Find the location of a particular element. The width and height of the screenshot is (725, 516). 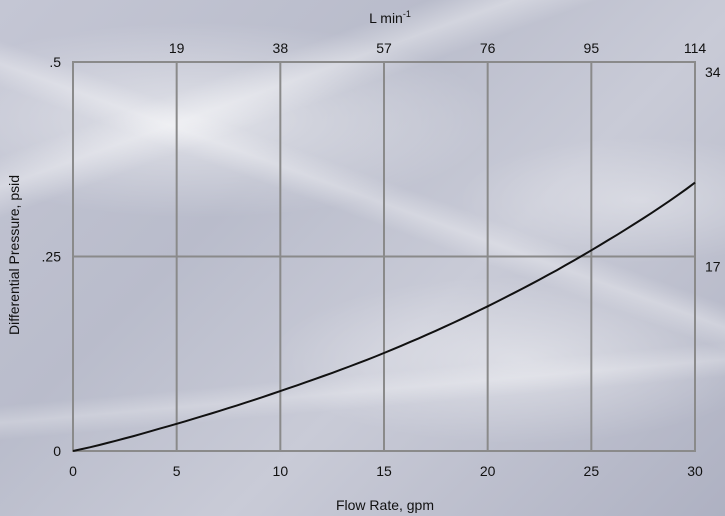

top-tick-label: 38 is located at coordinates (281, 48).